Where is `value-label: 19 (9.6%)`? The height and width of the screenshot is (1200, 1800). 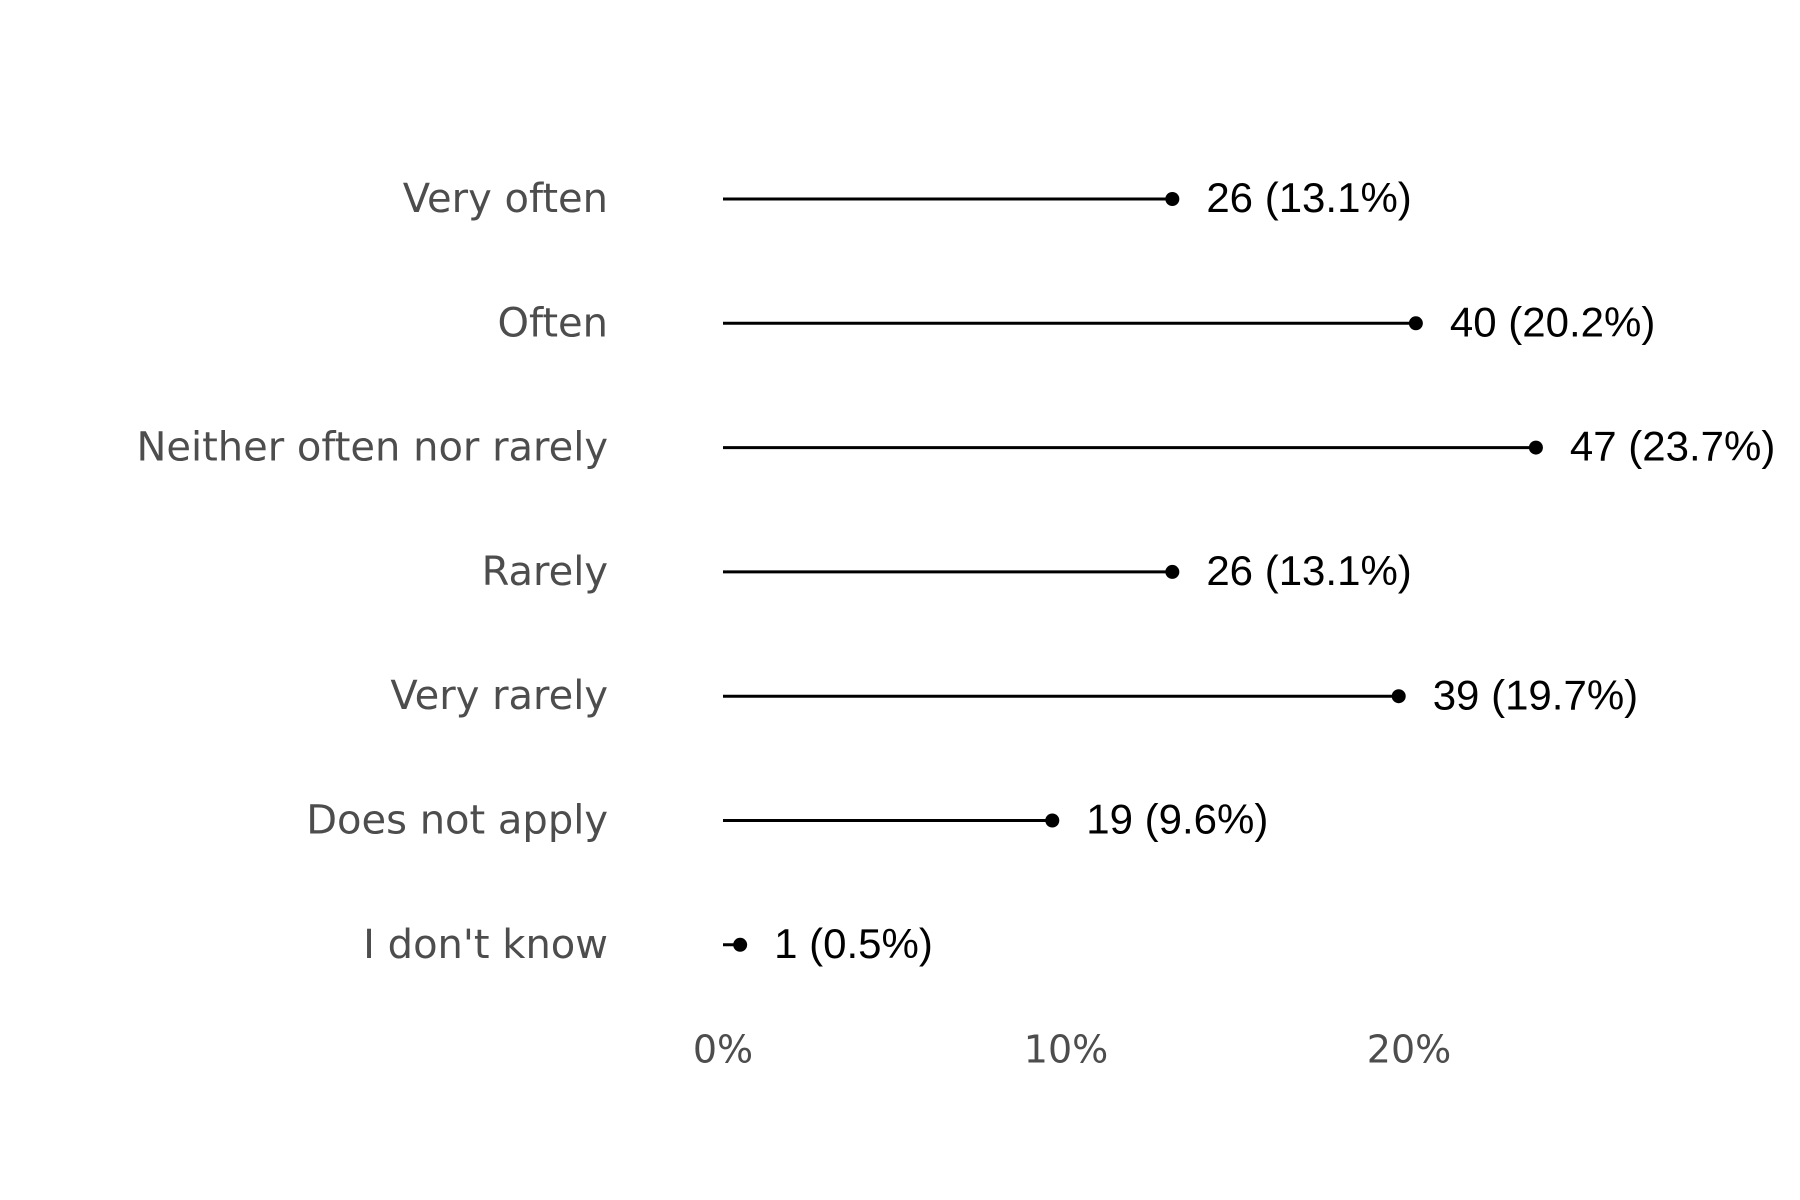 value-label: 19 (9.6%) is located at coordinates (1177, 819).